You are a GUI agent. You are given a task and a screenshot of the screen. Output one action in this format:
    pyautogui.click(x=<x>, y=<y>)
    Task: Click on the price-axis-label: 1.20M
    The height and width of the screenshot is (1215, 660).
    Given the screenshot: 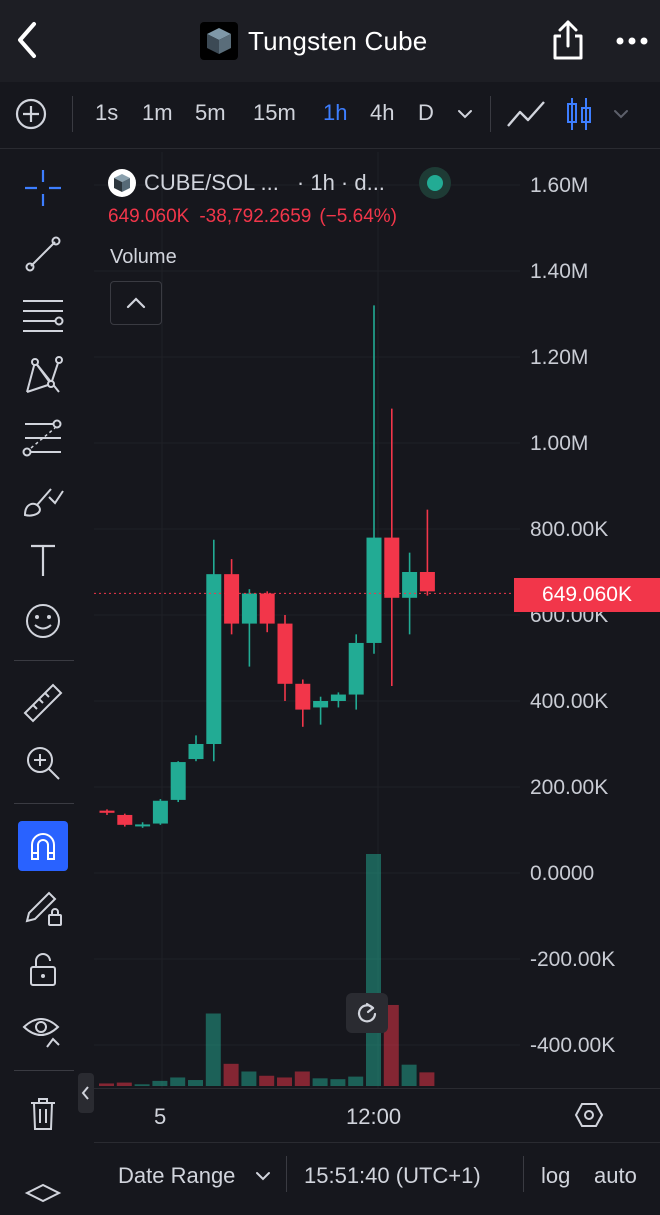 What is the action you would take?
    pyautogui.click(x=559, y=357)
    